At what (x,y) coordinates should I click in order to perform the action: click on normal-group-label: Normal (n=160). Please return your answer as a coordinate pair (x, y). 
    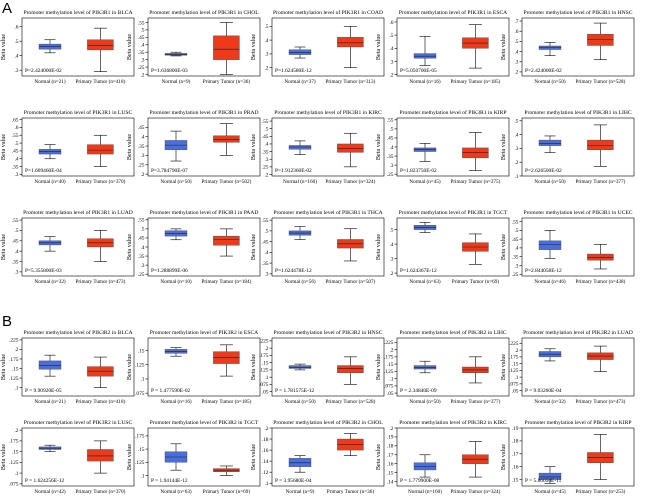
    Looking at the image, I should click on (425, 491).